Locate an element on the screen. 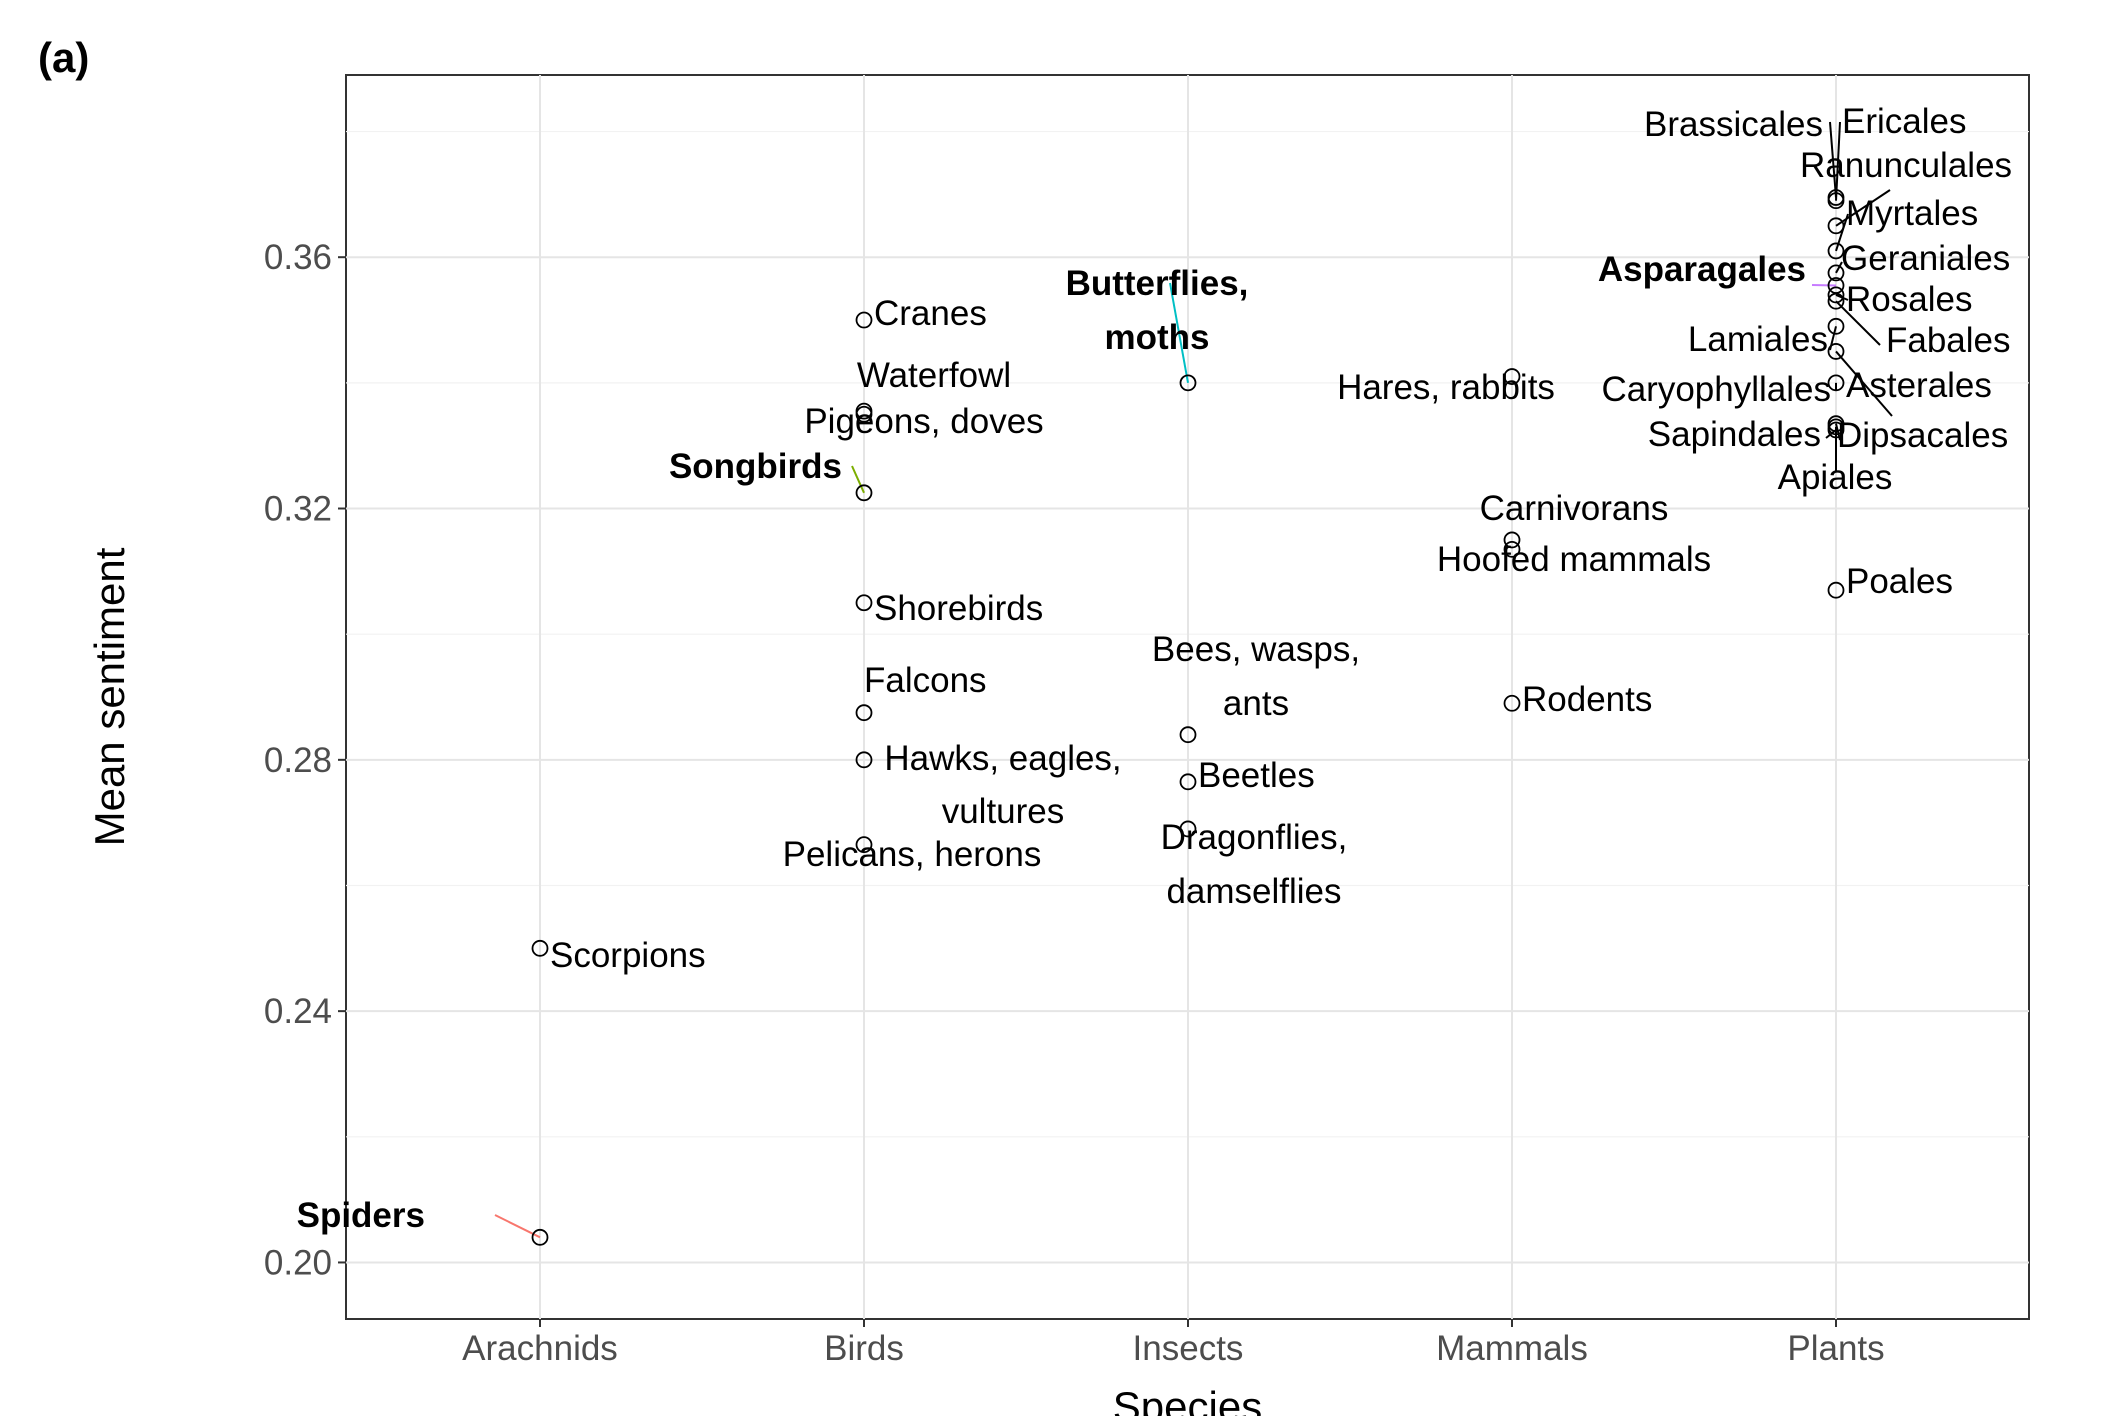  point-label: Falcons is located at coordinates (925, 680).